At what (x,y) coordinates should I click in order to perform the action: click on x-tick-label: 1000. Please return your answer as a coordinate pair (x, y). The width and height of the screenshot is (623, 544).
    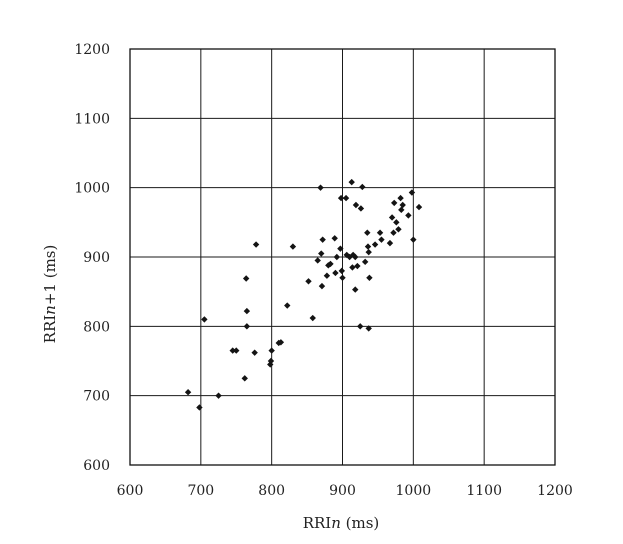
    Looking at the image, I should click on (414, 491).